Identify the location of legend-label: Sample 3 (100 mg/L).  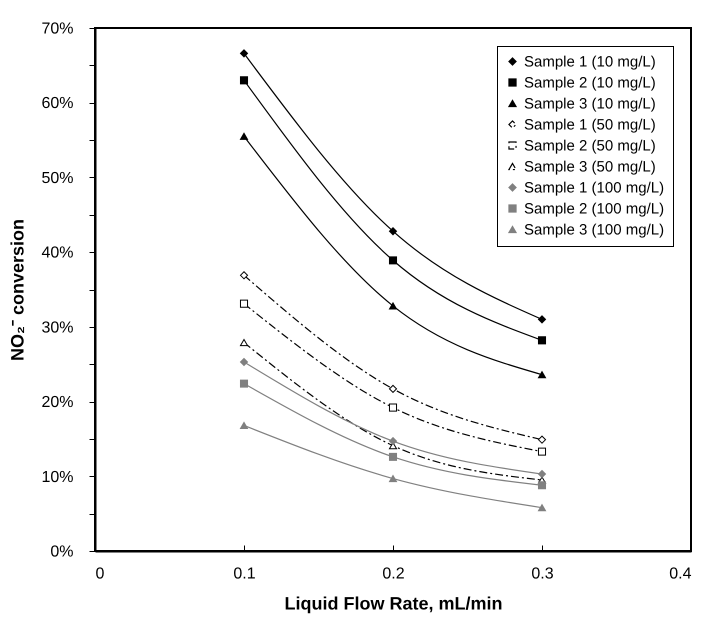
(594, 230).